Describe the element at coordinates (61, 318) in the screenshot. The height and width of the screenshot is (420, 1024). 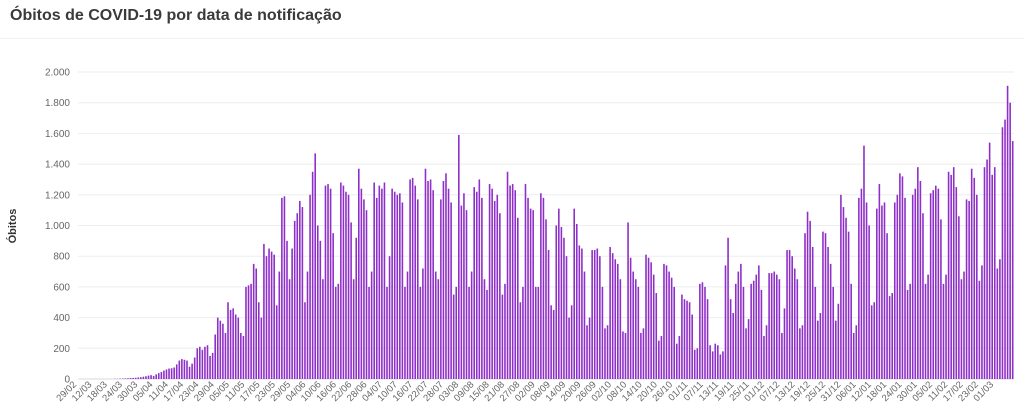
I see `y-tick-label: 400` at that location.